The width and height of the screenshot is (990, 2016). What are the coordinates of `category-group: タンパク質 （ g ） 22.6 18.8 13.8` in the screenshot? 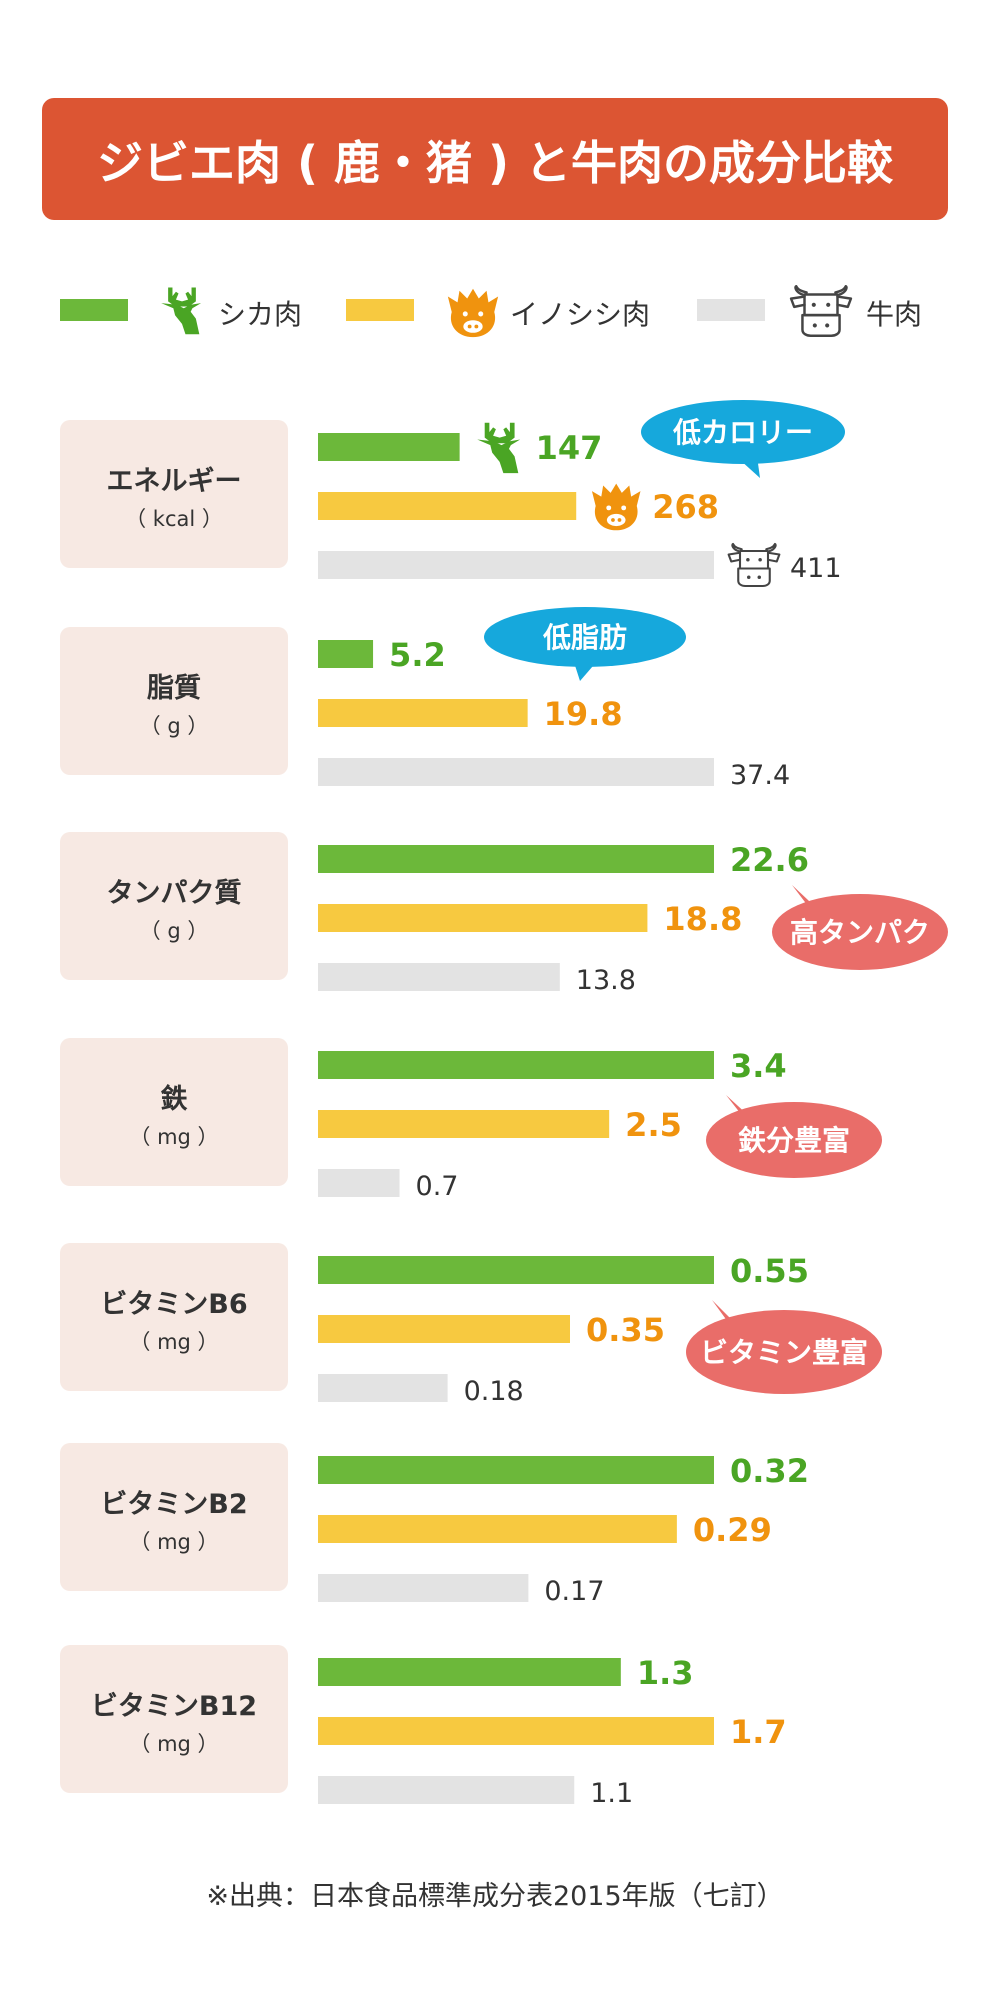 It's located at (434, 914).